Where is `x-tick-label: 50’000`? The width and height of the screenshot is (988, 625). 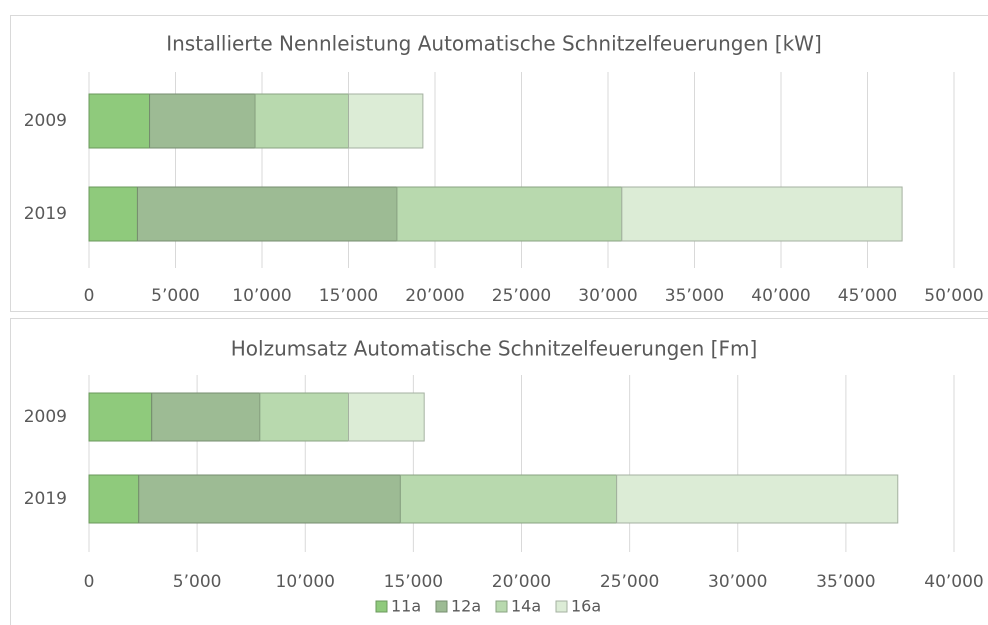 x-tick-label: 50’000 is located at coordinates (953, 296).